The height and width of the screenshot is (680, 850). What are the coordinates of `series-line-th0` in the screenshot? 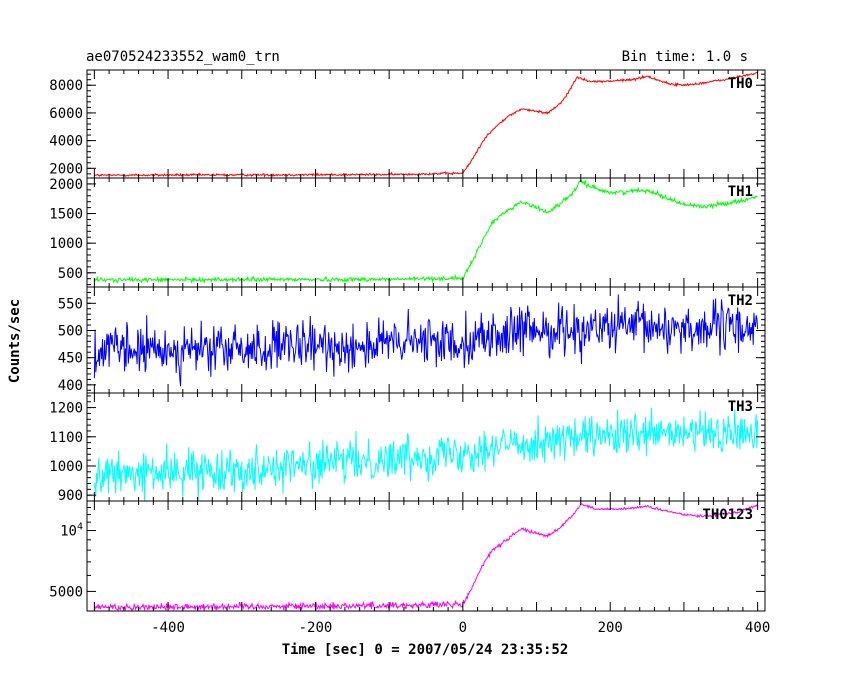 It's located at (426, 124).